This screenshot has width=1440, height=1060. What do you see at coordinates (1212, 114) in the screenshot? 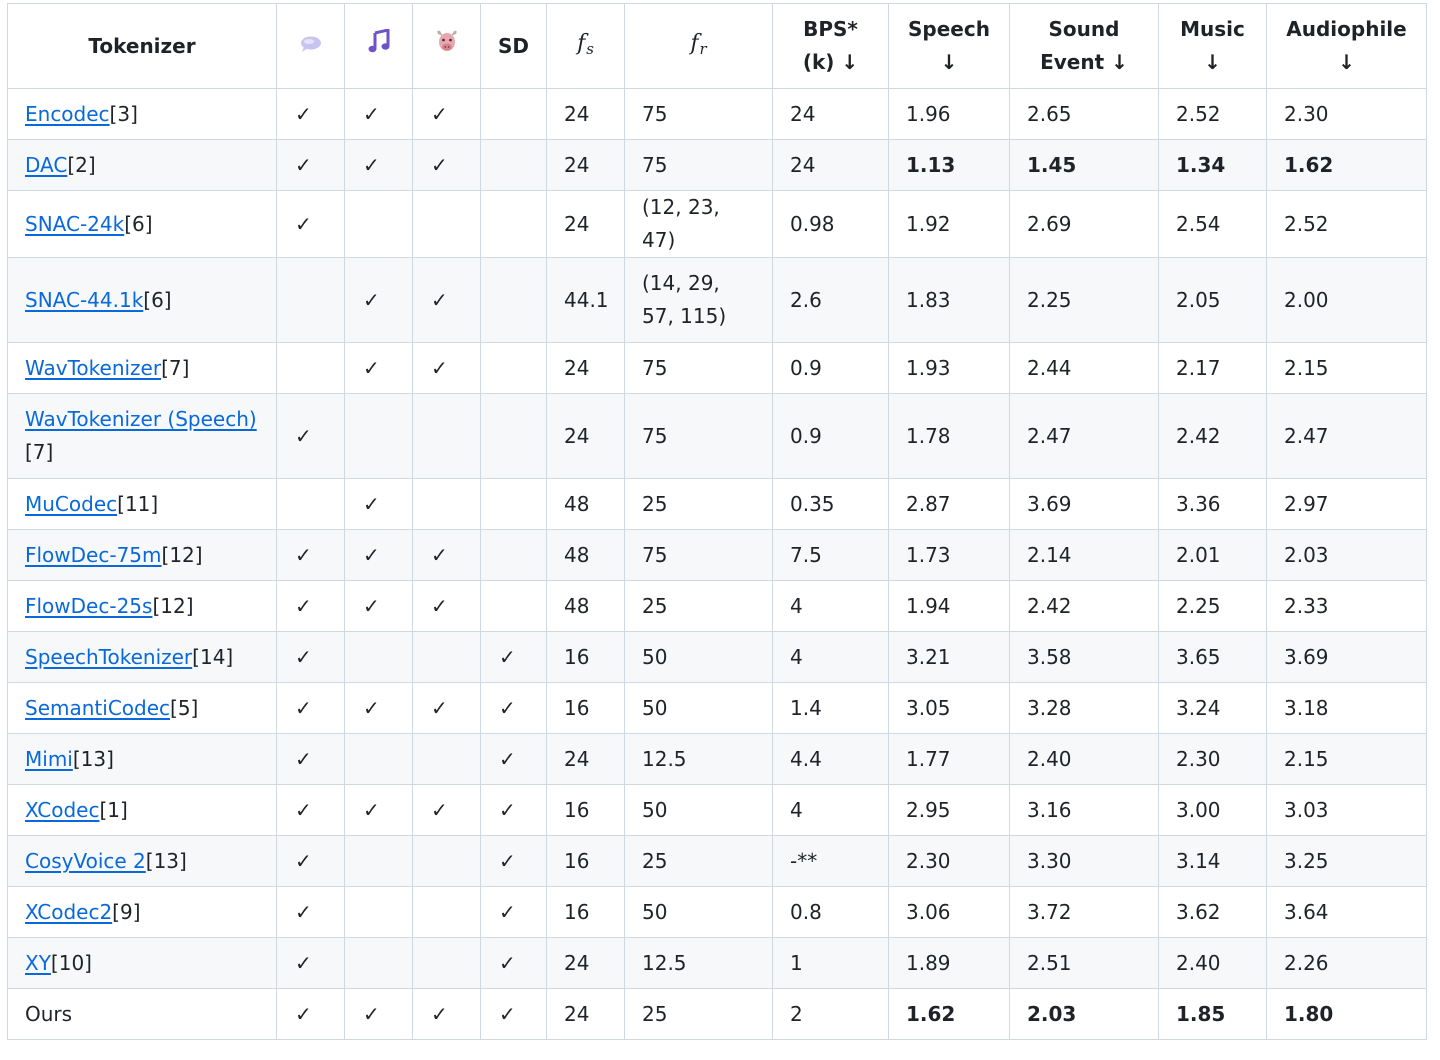
I see `cell-music-score: 2.52` at bounding box center [1212, 114].